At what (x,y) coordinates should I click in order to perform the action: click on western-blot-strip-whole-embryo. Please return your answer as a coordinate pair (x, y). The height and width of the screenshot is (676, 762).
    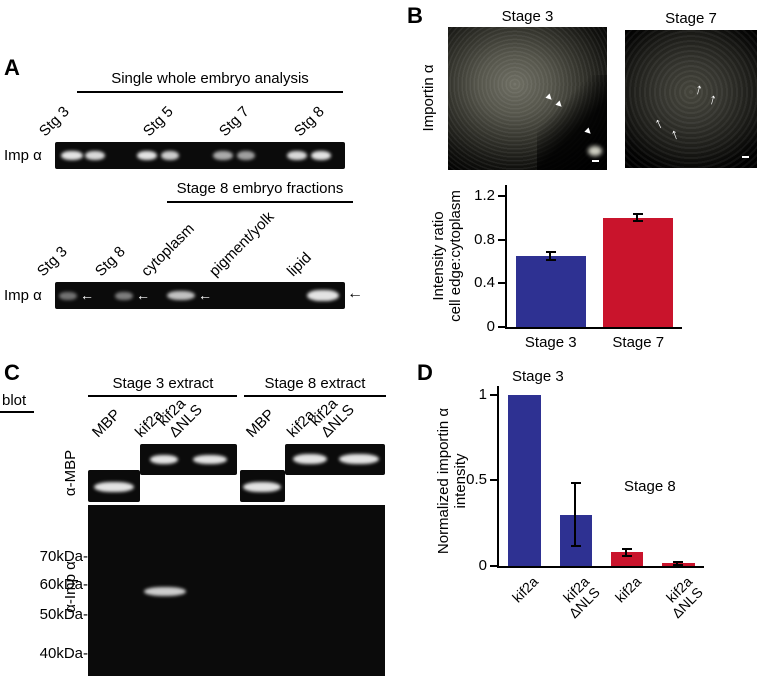
    Looking at the image, I should click on (200, 155).